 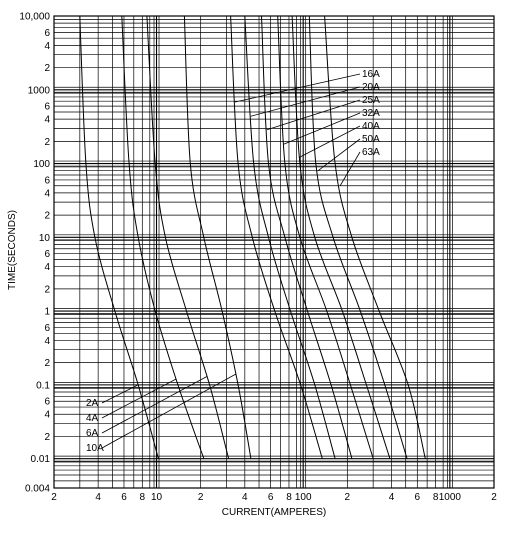 What do you see at coordinates (37, 489) in the screenshot?
I see `y-tick-label: 0.004` at bounding box center [37, 489].